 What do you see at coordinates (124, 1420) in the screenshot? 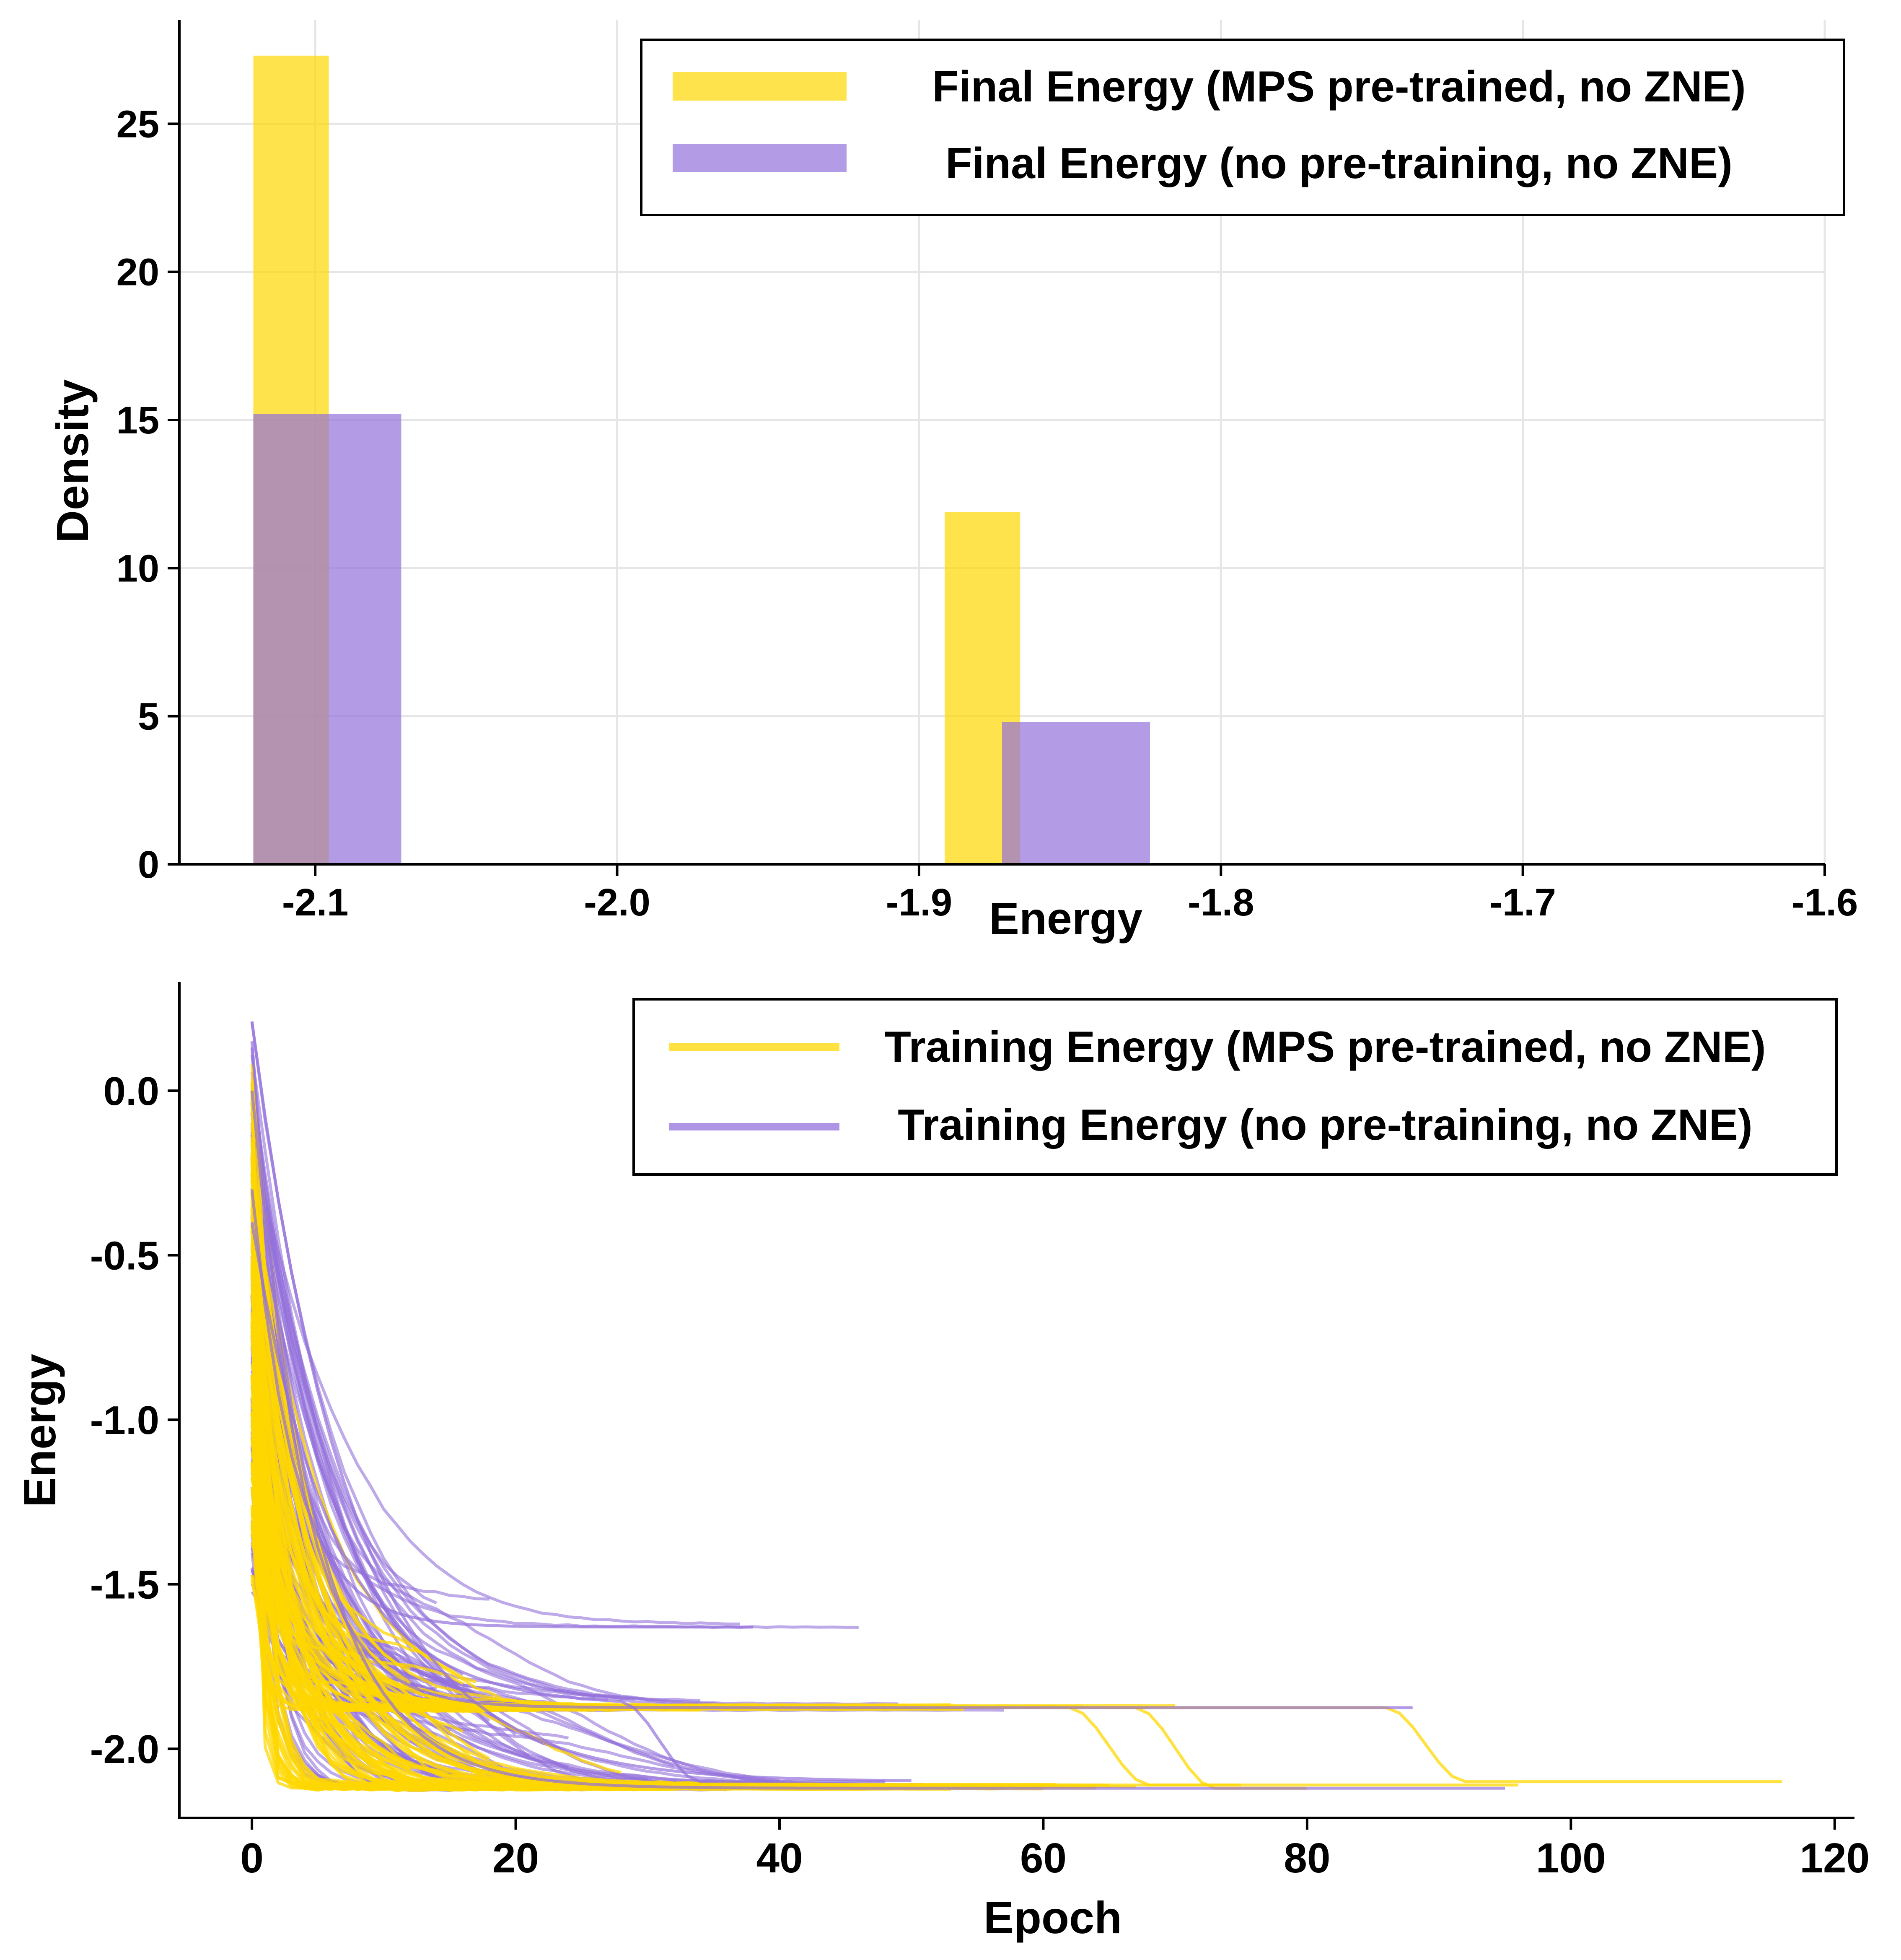
I see `training-y-tick-label: -1.0` at bounding box center [124, 1420].